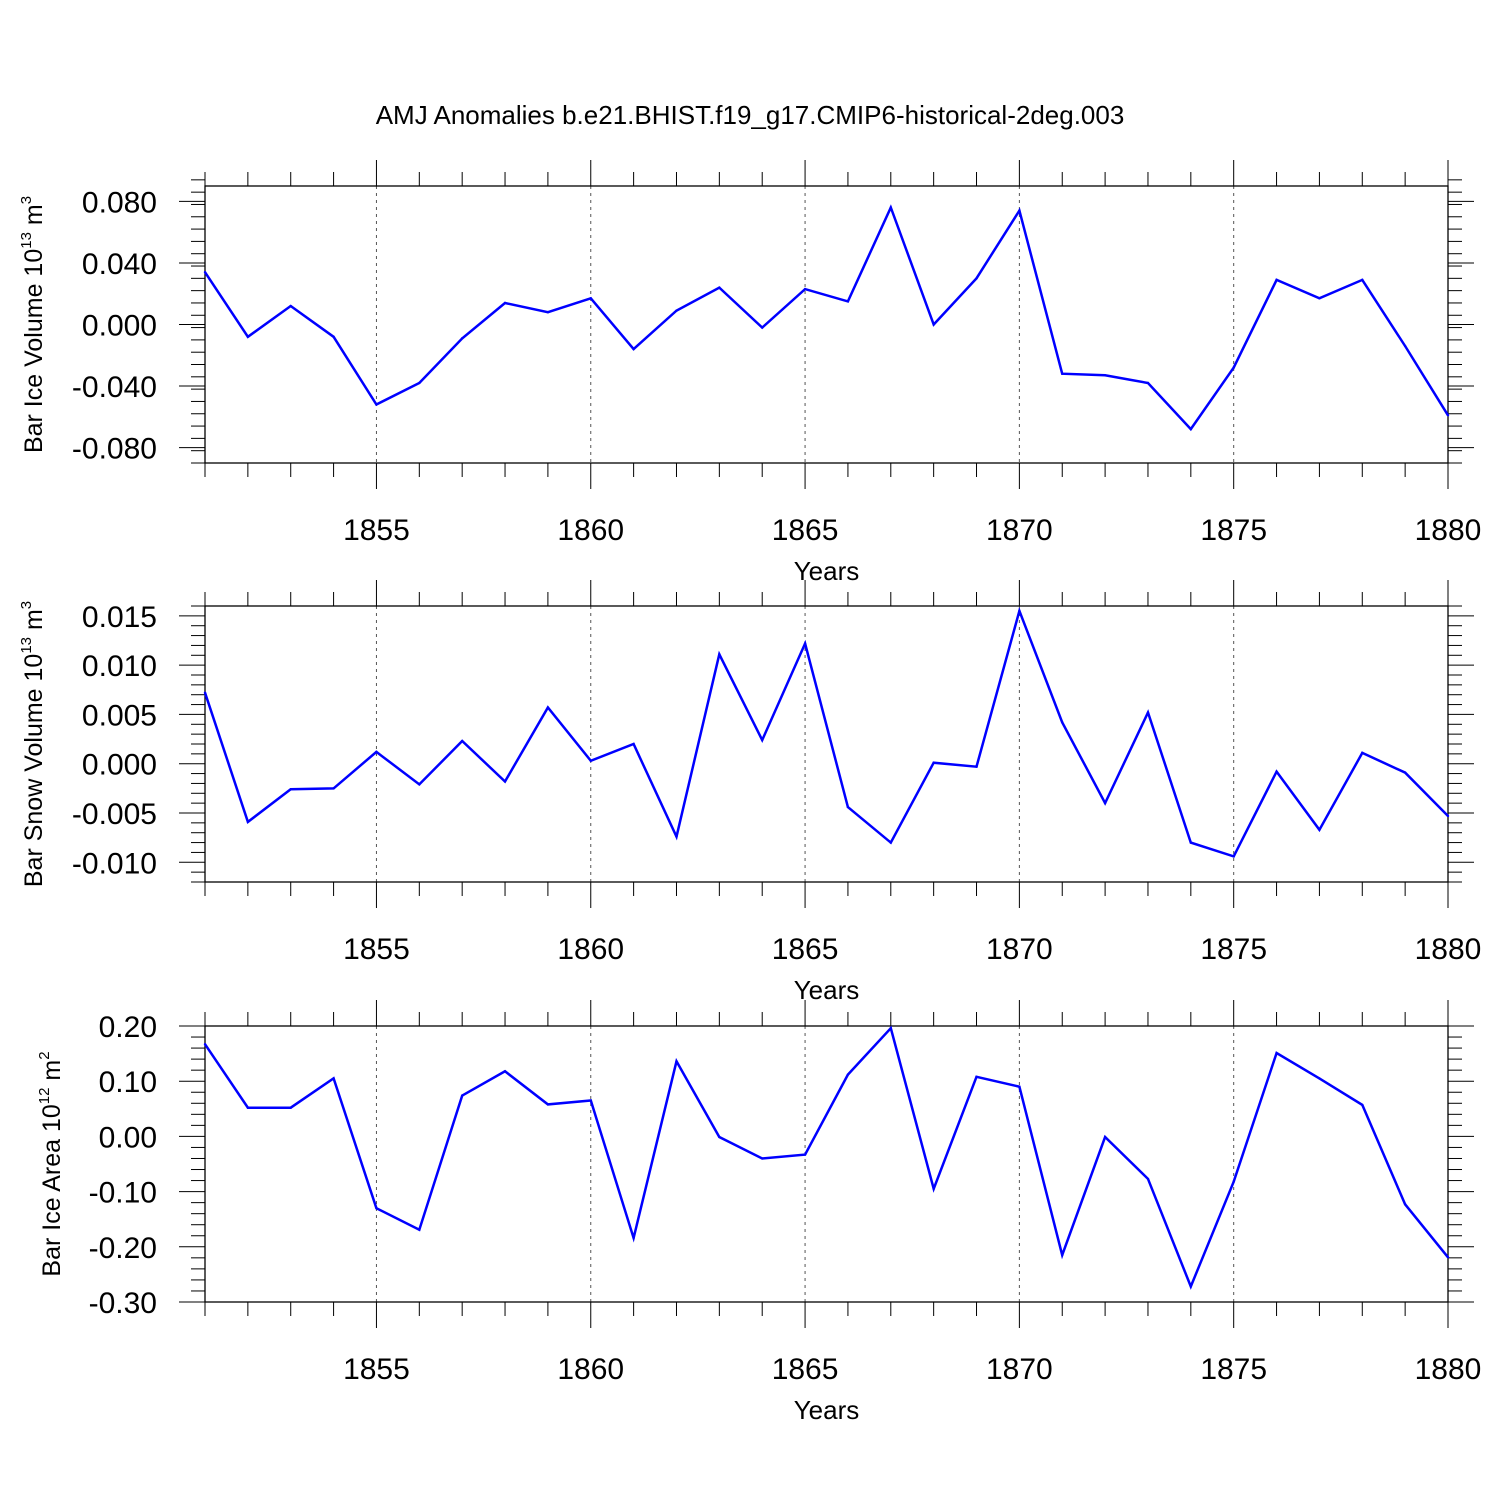 The width and height of the screenshot is (1500, 1500). I want to click on y-tick-label: -0.005, so click(114, 814).